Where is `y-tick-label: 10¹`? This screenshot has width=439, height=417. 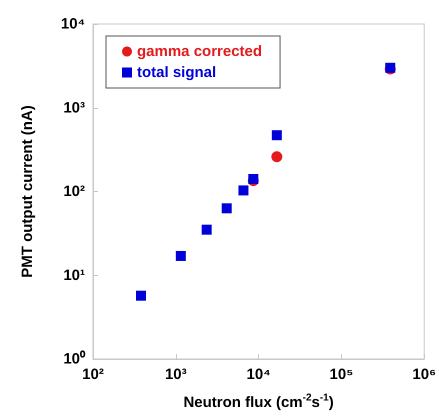
y-tick-label: 10¹ is located at coordinates (74, 275).